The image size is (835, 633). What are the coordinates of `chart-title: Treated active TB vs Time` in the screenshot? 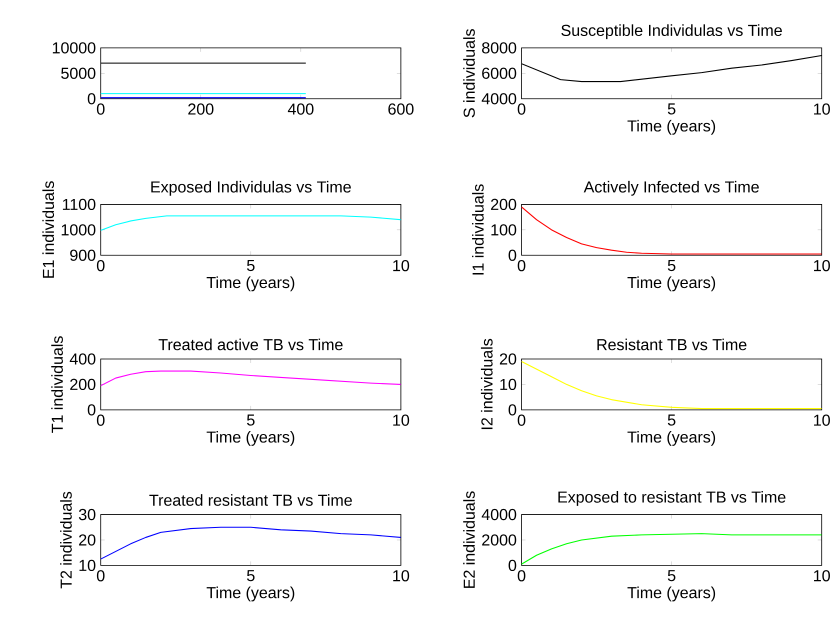 It's located at (250, 344).